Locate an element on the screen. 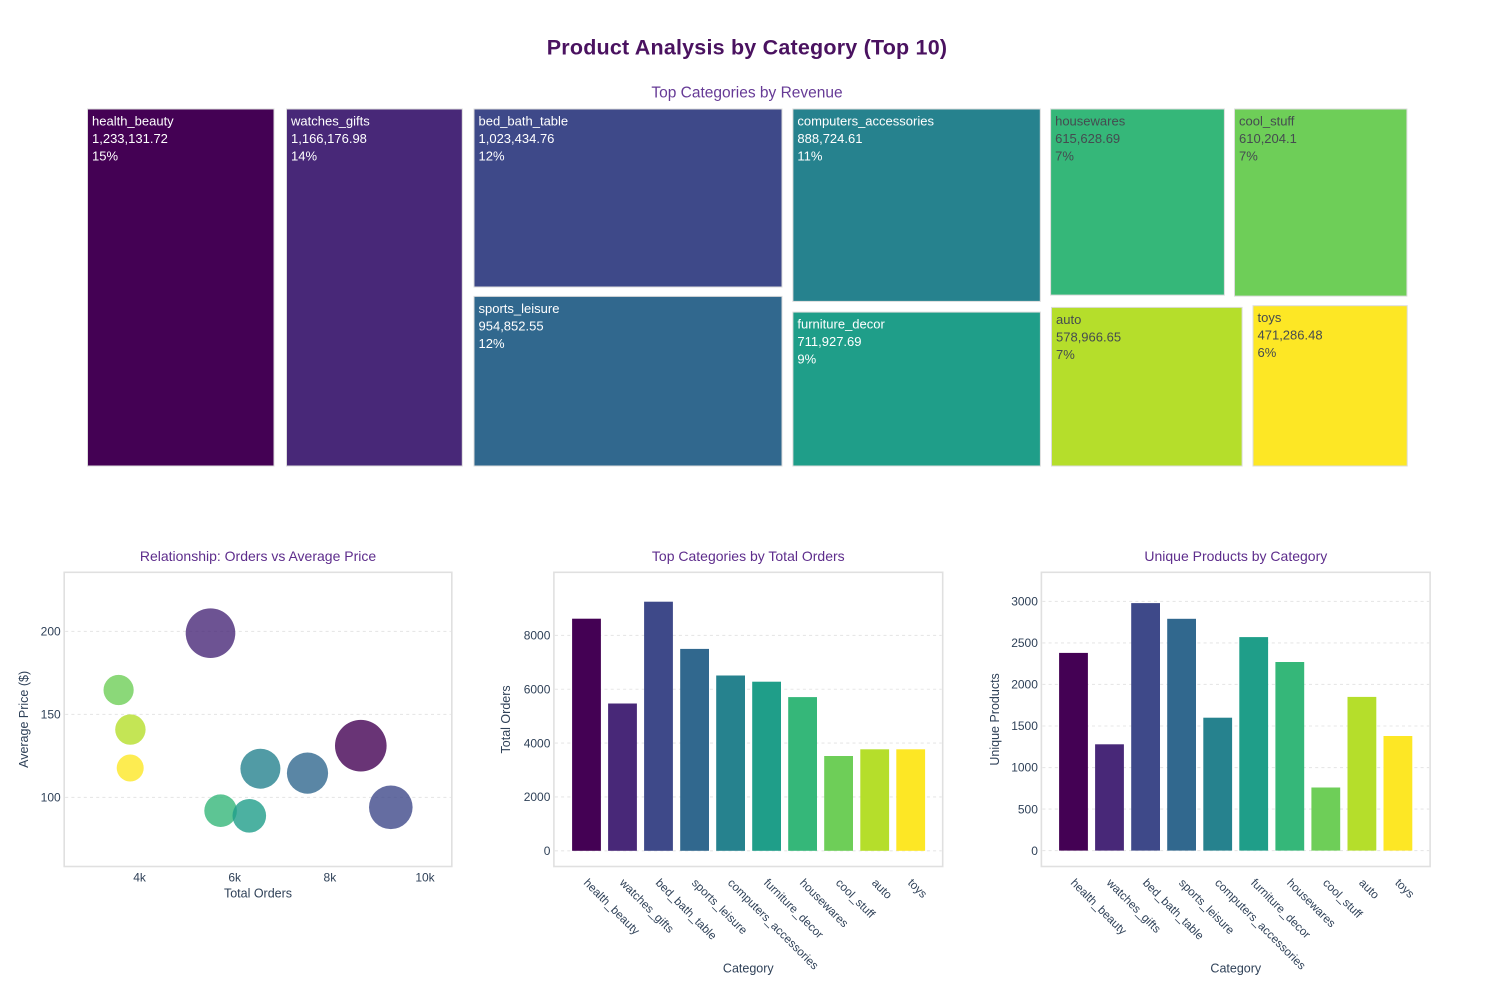 This screenshot has height=1005, width=1494. svg-text: 1,233,131.72 is located at coordinates (130, 138).